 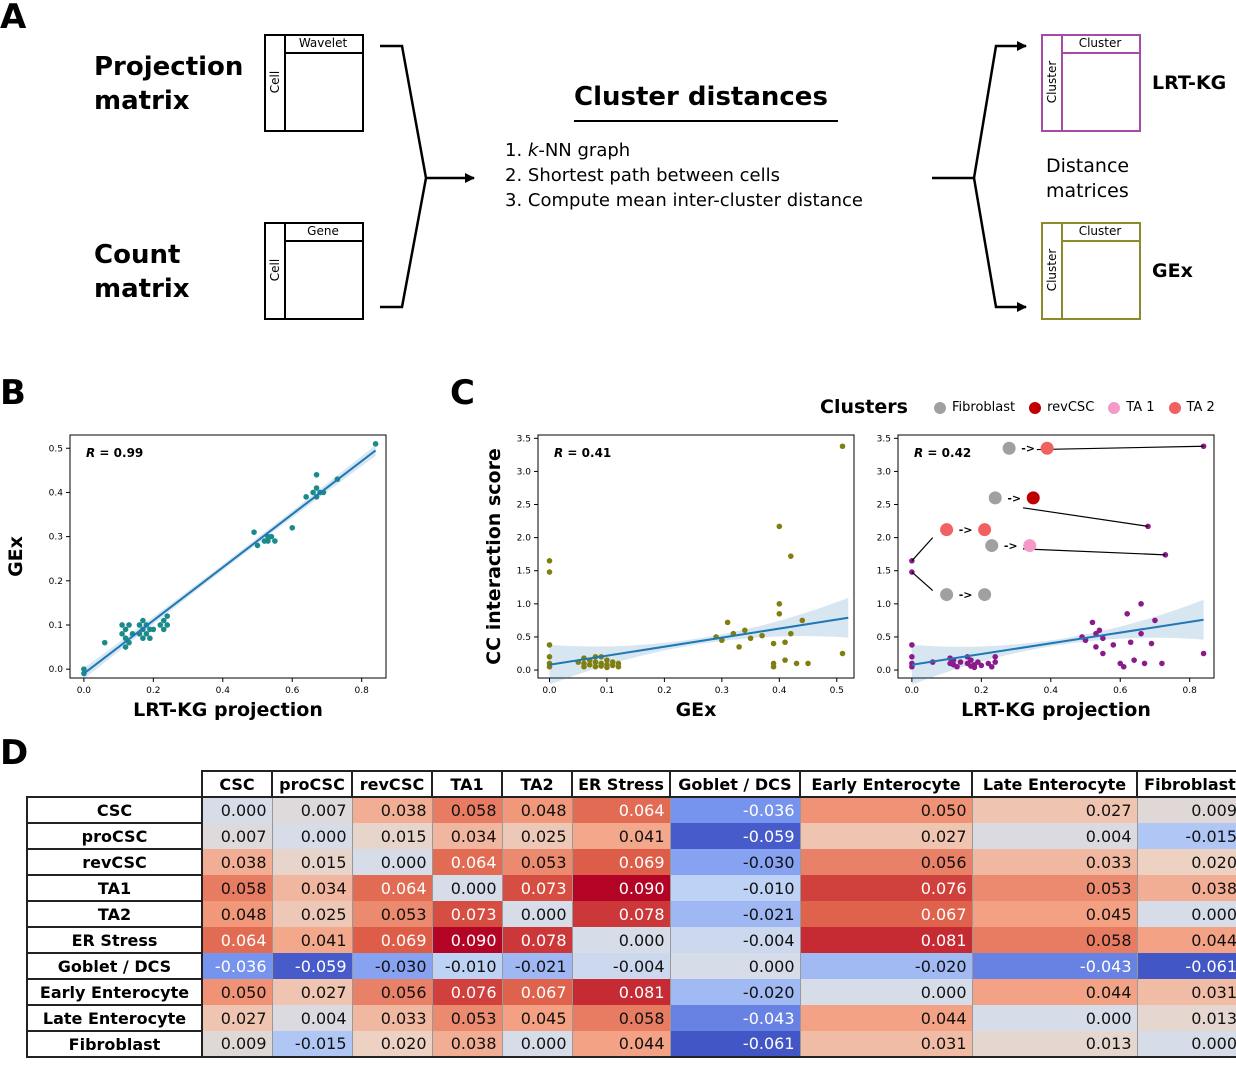 I want to click on heatmap-cell: 0.076, so click(x=886, y=888).